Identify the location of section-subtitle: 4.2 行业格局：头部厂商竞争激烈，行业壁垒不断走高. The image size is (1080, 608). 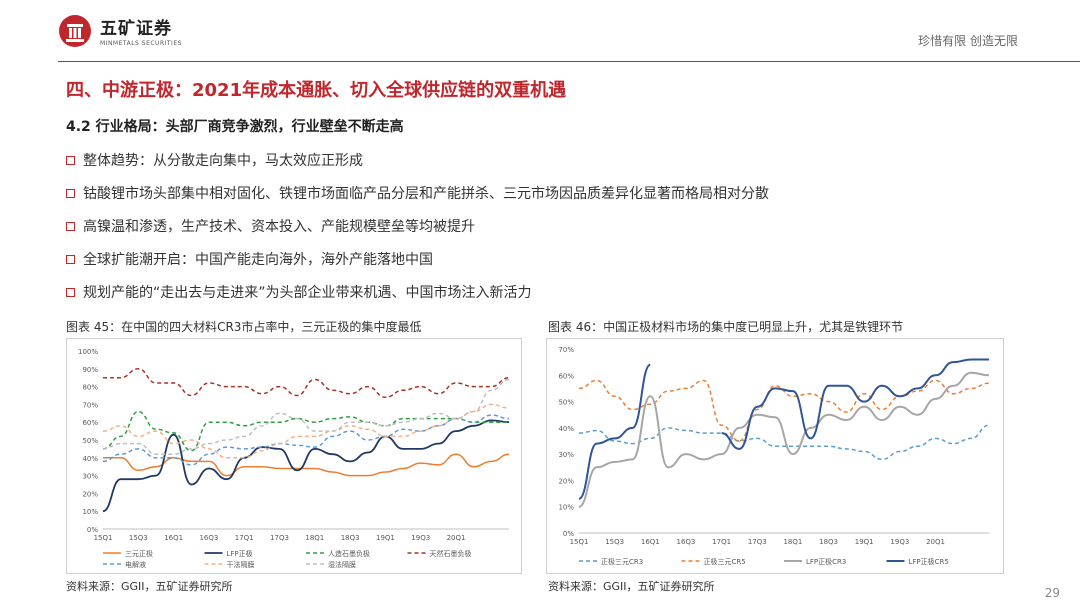
(235, 127).